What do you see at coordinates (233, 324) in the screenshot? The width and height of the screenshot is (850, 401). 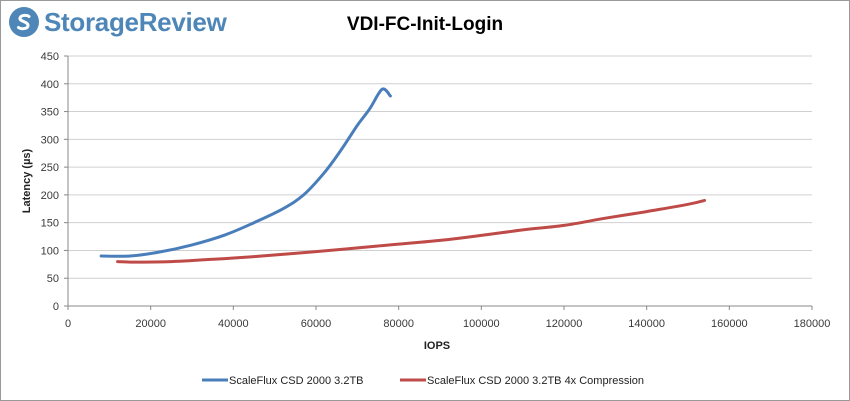 I see `x-tick-label-2: 40000` at bounding box center [233, 324].